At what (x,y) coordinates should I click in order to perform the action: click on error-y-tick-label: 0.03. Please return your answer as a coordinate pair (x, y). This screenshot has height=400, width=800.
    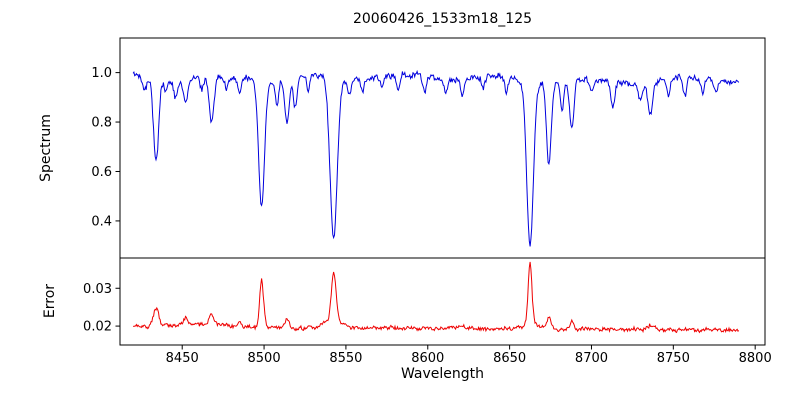
    Looking at the image, I should click on (97, 289).